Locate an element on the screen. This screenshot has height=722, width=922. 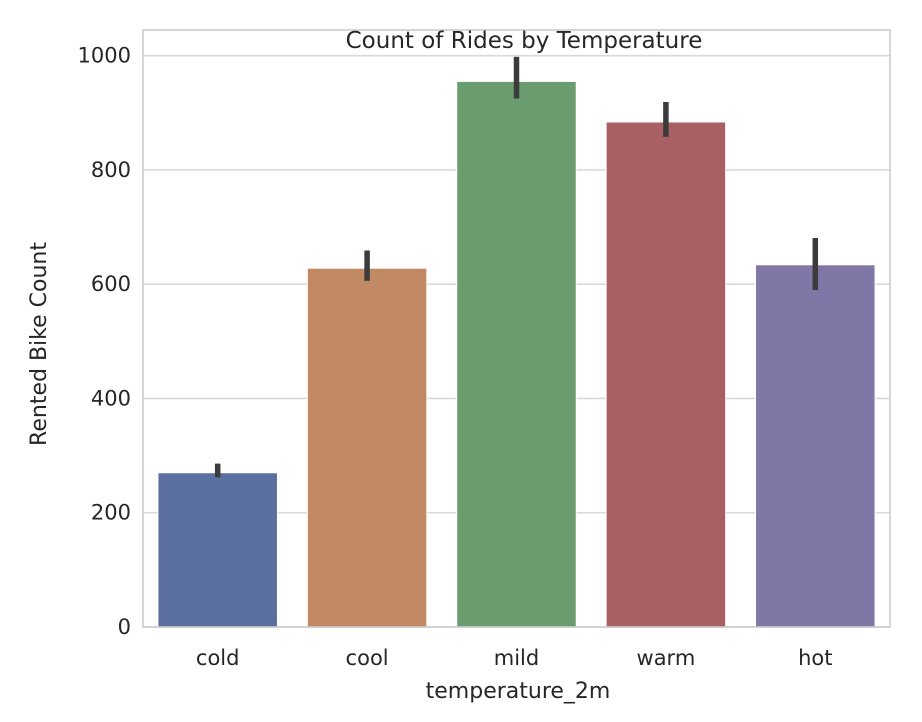
x-ticks: cold cool mild warm hot is located at coordinates (514, 658).